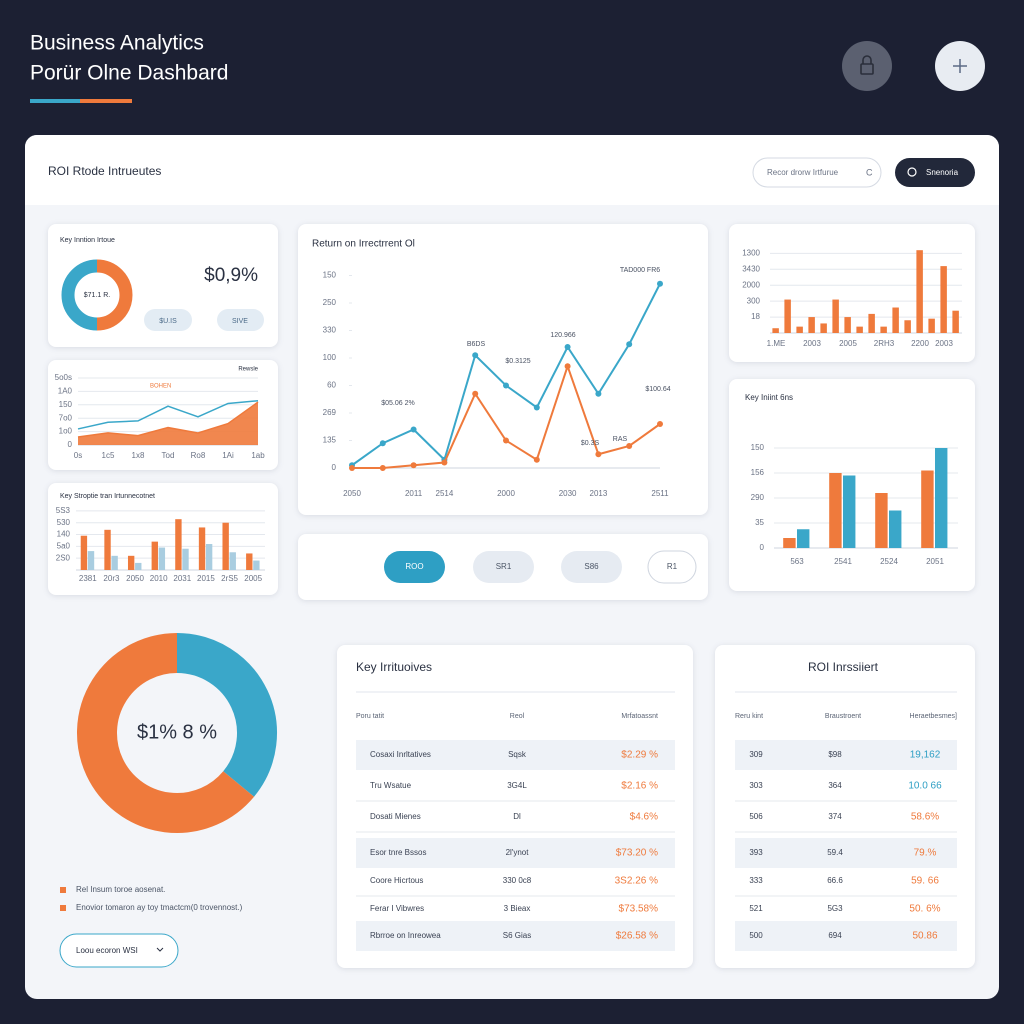  What do you see at coordinates (66, 404) in the screenshot?
I see `y-tick-label: 150` at bounding box center [66, 404].